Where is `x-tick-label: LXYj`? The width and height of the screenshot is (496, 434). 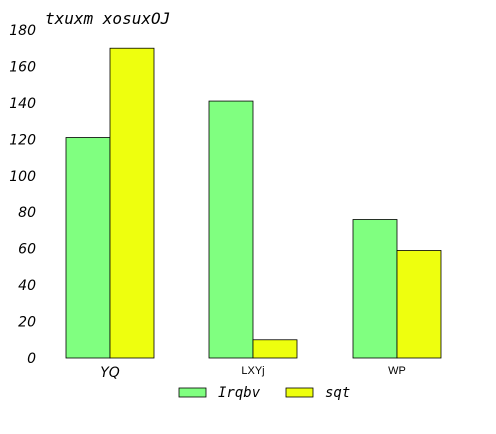 x-tick-label: LXYj is located at coordinates (252, 371).